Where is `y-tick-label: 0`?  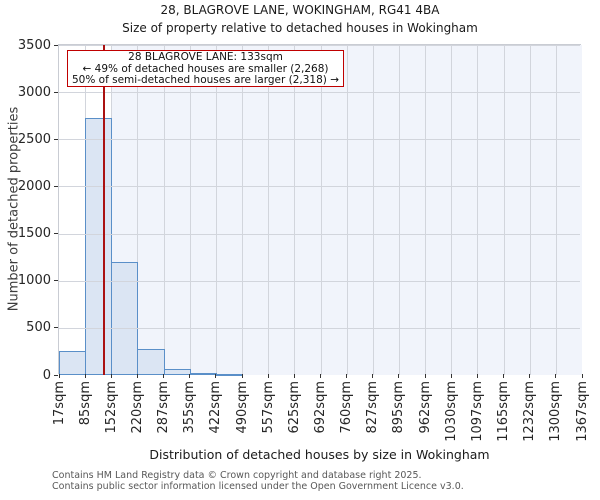 y-tick-label: 0 is located at coordinates (46, 375).